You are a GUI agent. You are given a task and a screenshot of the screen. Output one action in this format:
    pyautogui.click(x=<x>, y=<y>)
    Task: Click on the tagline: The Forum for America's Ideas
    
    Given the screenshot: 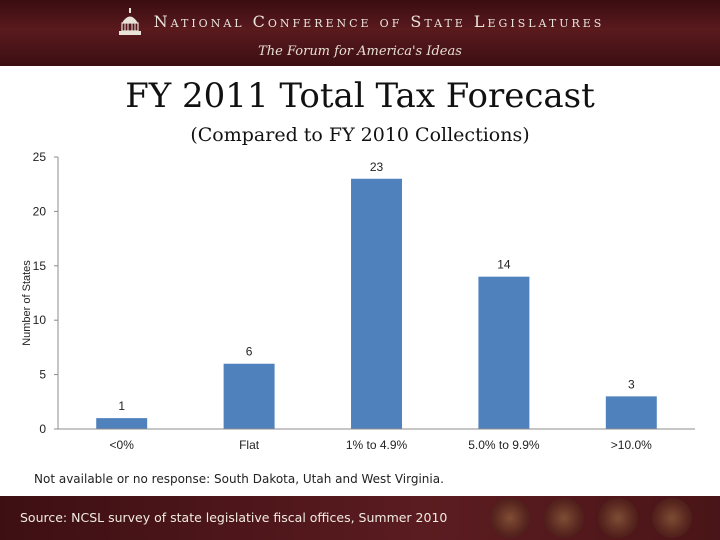 What is the action you would take?
    pyautogui.click(x=360, y=51)
    